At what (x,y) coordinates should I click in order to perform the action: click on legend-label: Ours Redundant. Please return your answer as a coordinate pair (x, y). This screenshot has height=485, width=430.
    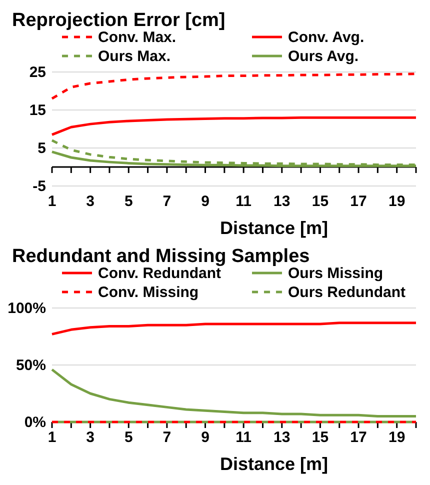
    Looking at the image, I should click on (347, 292).